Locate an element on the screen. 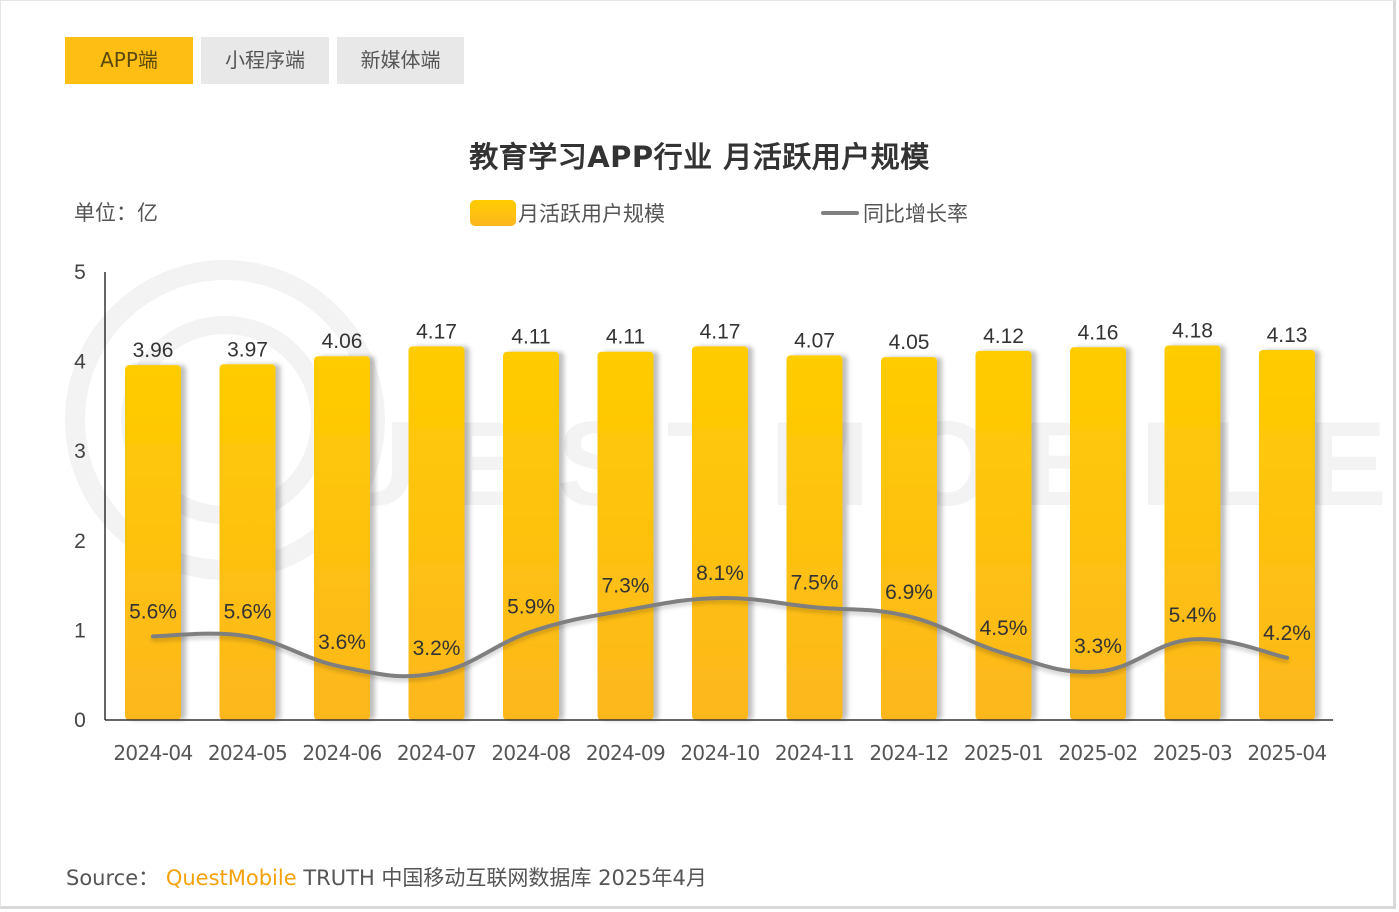 The width and height of the screenshot is (1399, 912). growth-value-label: 4.2% is located at coordinates (1287, 633).